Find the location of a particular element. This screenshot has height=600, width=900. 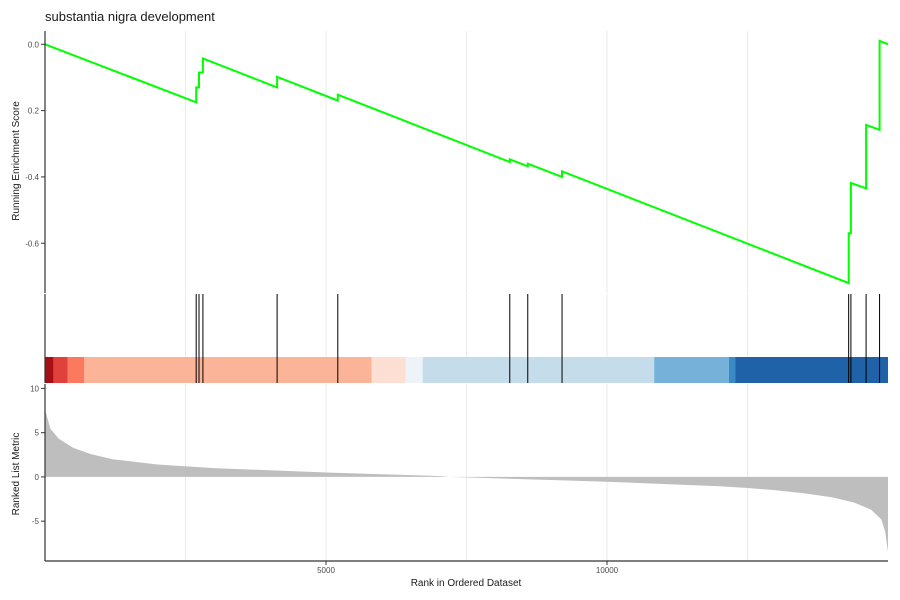

y-tick-label: 10 is located at coordinates (34, 388).